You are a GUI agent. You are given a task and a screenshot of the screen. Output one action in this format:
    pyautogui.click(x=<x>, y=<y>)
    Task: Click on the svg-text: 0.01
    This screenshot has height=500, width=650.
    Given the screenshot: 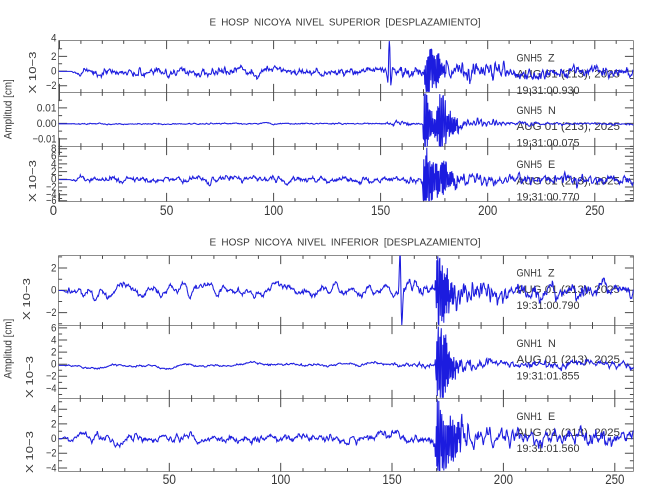 What is the action you would take?
    pyautogui.click(x=47, y=108)
    